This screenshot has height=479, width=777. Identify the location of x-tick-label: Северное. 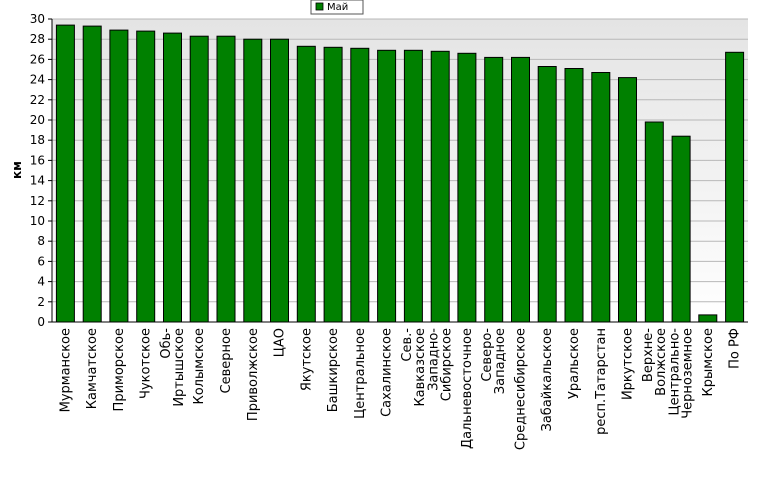
(226, 360).